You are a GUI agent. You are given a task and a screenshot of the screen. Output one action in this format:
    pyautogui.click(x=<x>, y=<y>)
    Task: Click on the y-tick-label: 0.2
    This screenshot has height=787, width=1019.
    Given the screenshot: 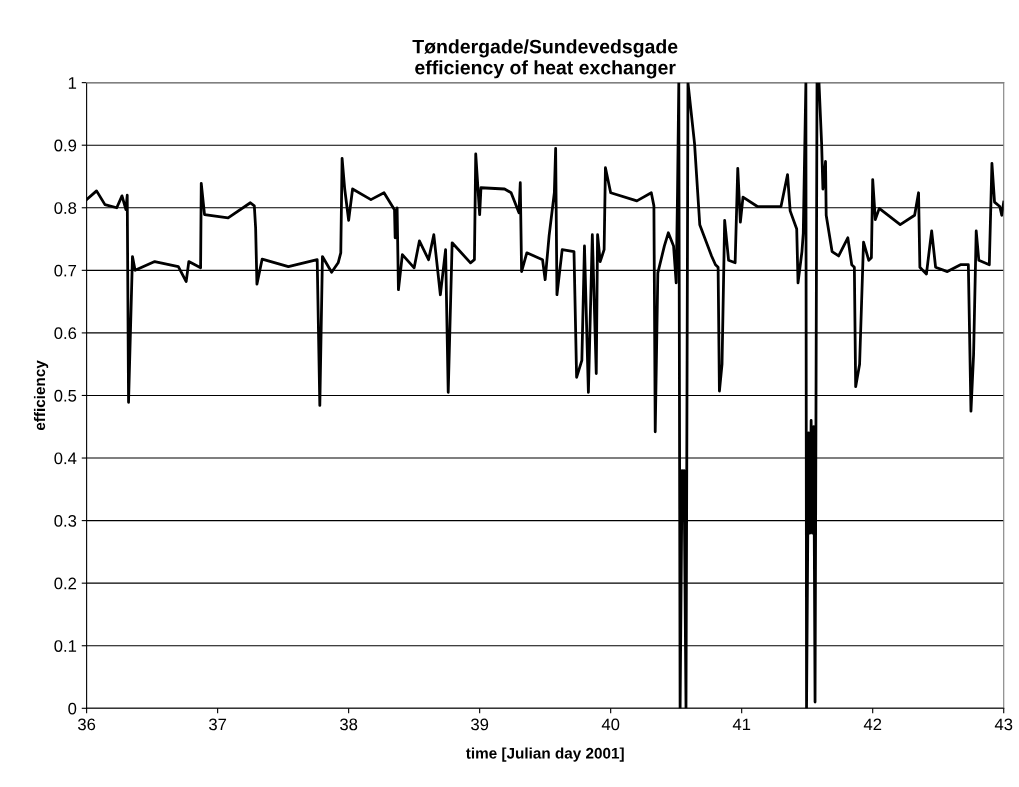 What is the action you would take?
    pyautogui.click(x=65, y=583)
    